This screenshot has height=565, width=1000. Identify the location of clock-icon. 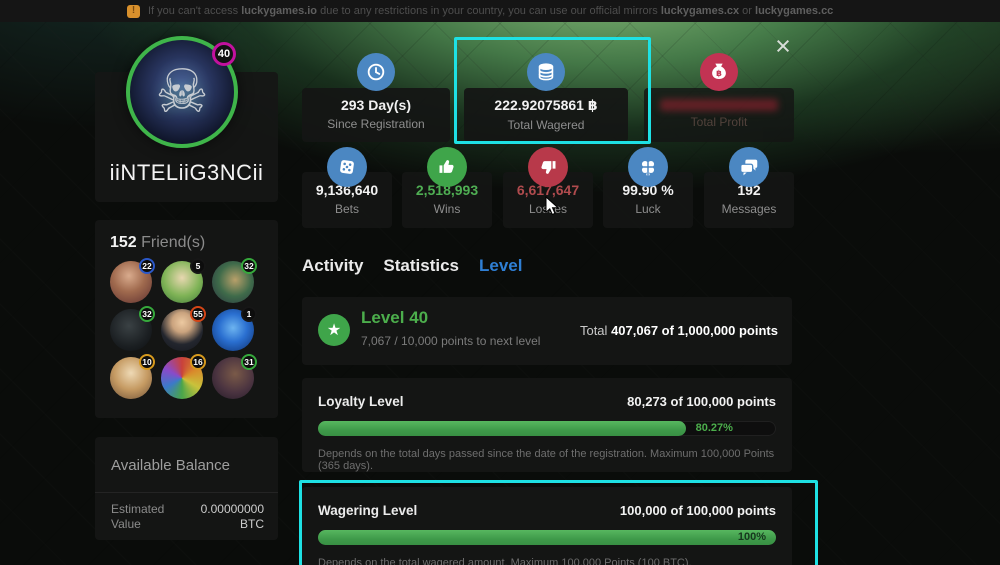
(376, 72).